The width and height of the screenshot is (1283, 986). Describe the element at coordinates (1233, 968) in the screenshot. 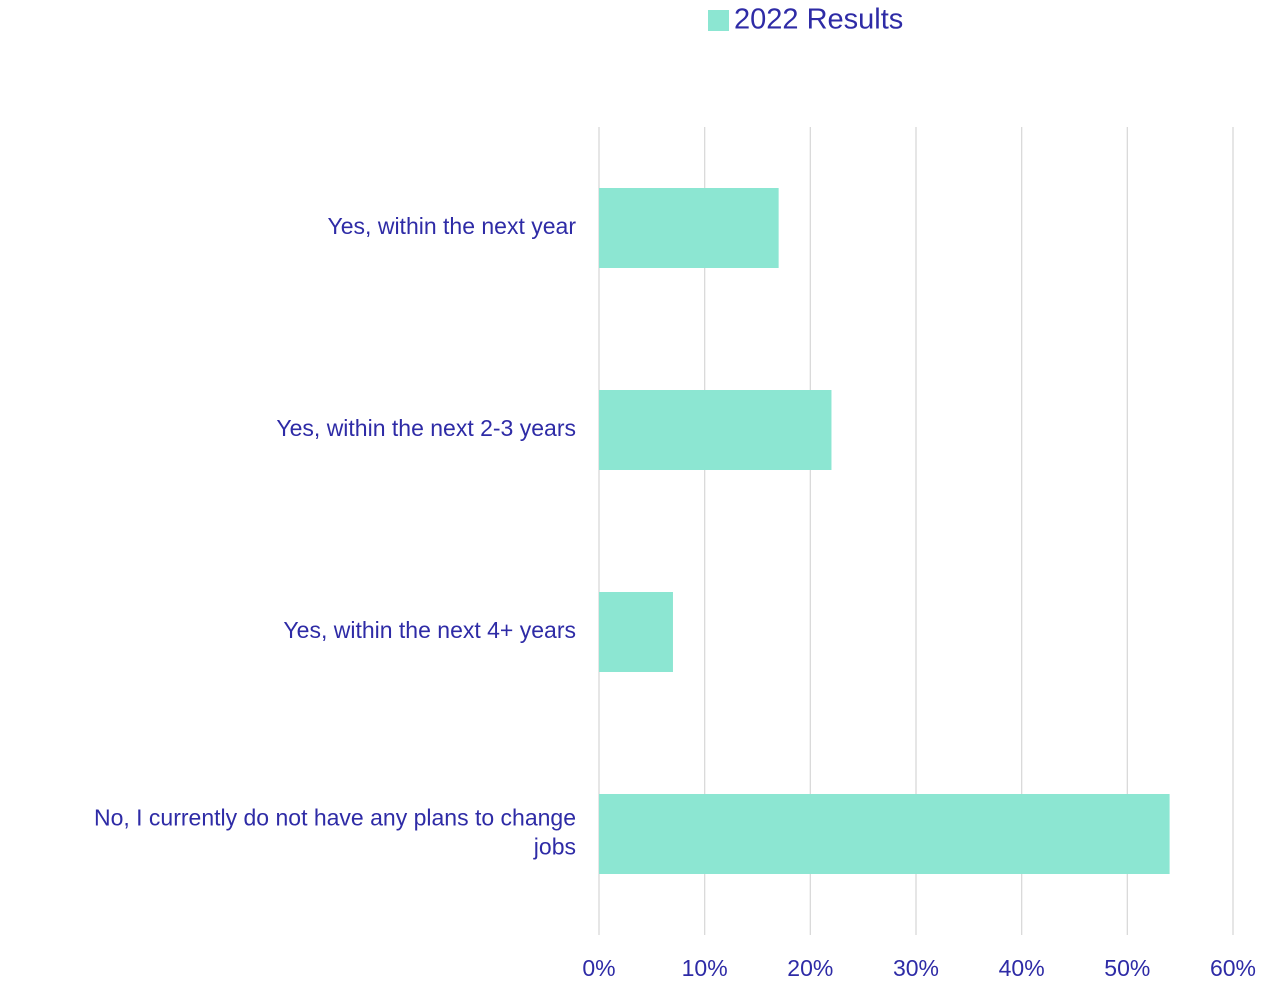

I see `x-tick-label: 60%` at that location.